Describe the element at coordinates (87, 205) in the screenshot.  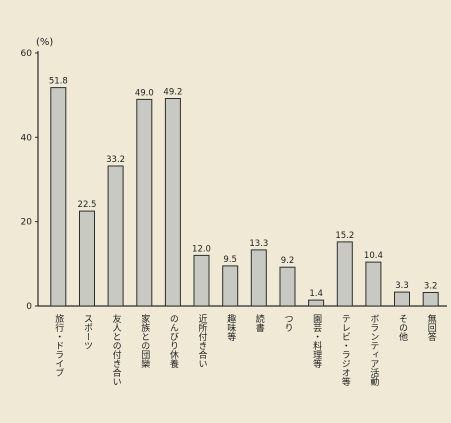
I see `bar-value-label: 22.5` at that location.